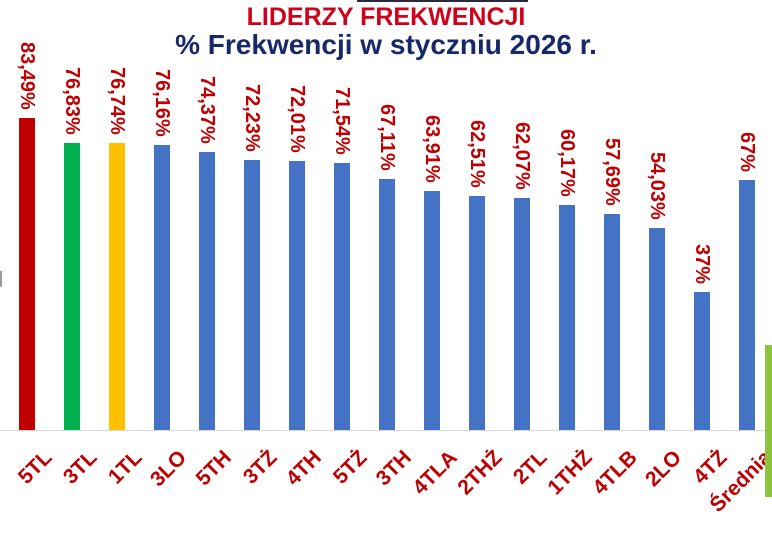 The width and height of the screenshot is (772, 551). What do you see at coordinates (479, 473) in the screenshot?
I see `x-axis-label: 2THŻ` at bounding box center [479, 473].